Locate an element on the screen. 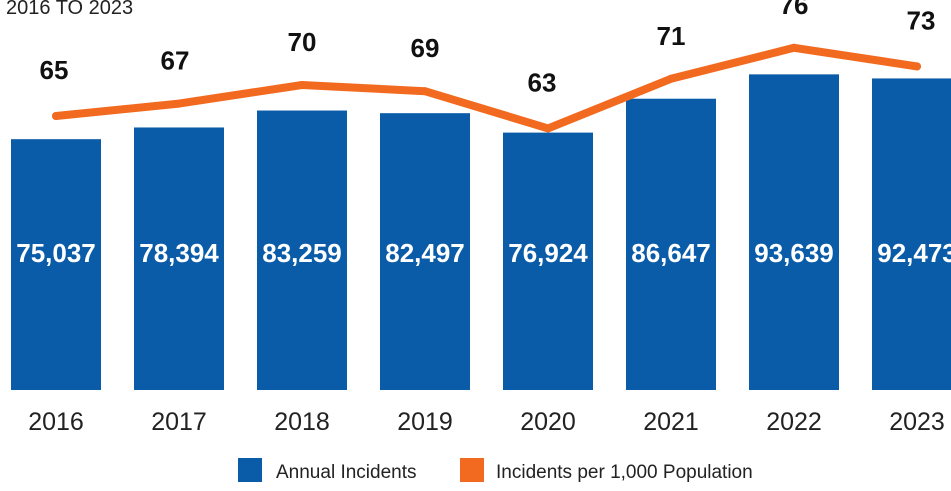 This screenshot has width=951, height=491. x-tick-label-2018: 2018 is located at coordinates (302, 422).